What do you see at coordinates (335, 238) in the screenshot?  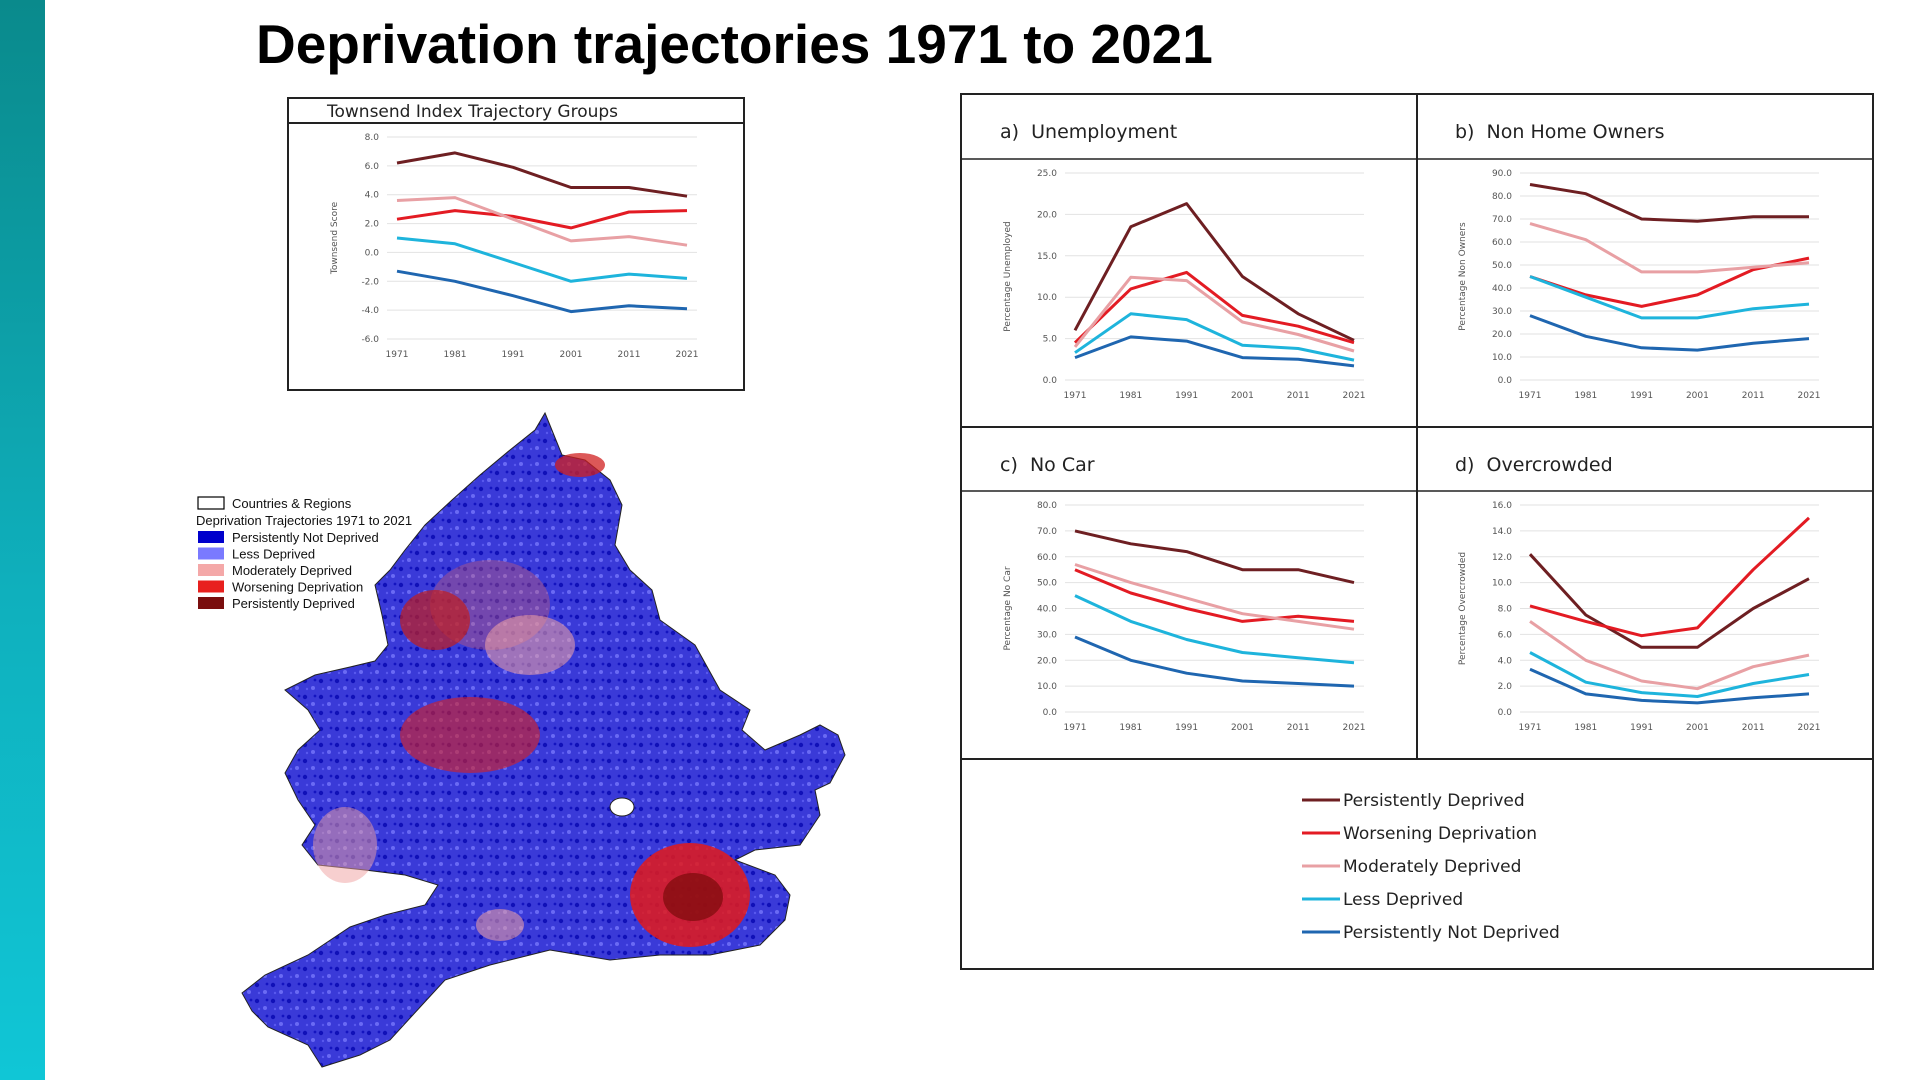 I see `townsend-y-axis-label: Townsend Score` at bounding box center [335, 238].